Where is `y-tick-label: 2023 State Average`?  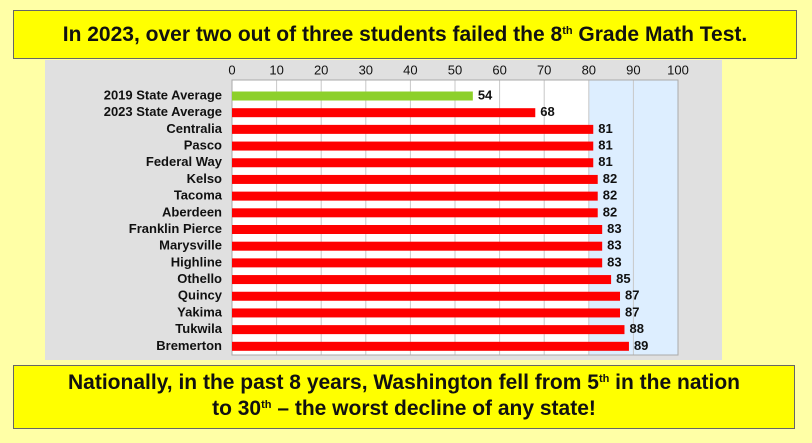 y-tick-label: 2023 State Average is located at coordinates (163, 111).